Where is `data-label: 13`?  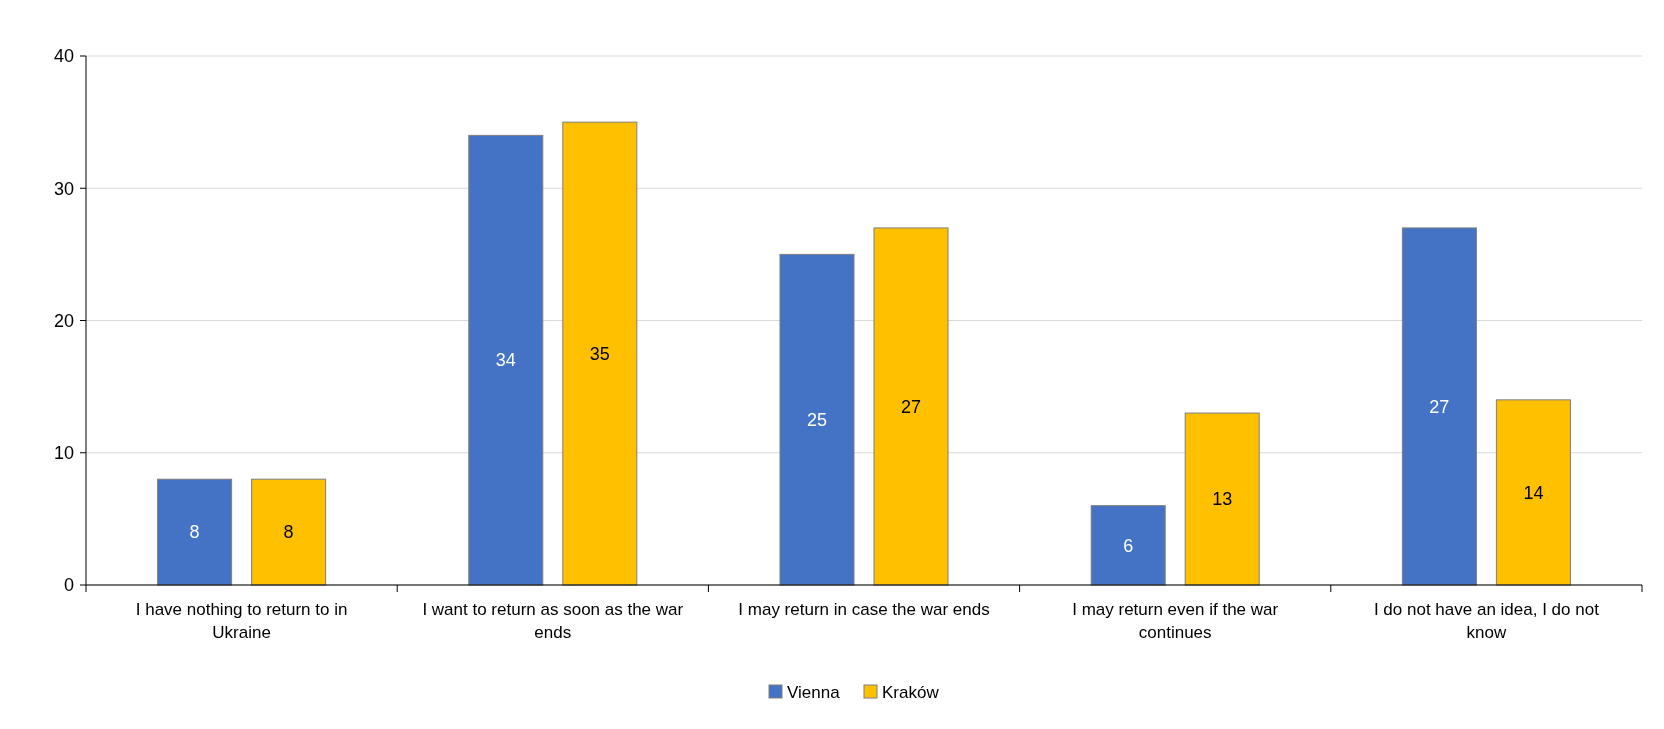 data-label: 13 is located at coordinates (1222, 499).